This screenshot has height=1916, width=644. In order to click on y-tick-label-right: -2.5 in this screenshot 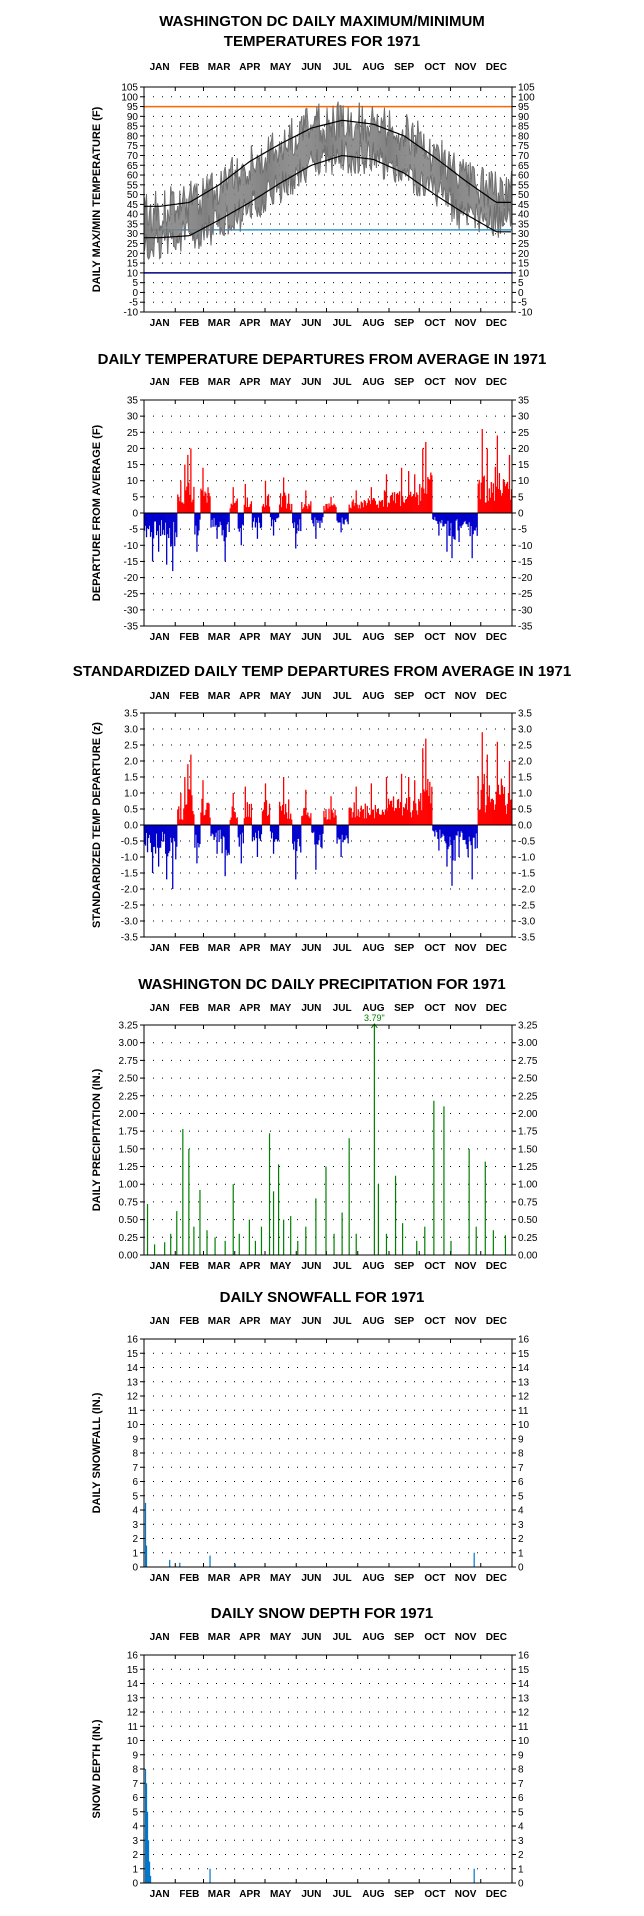, I will do `click(527, 906)`.